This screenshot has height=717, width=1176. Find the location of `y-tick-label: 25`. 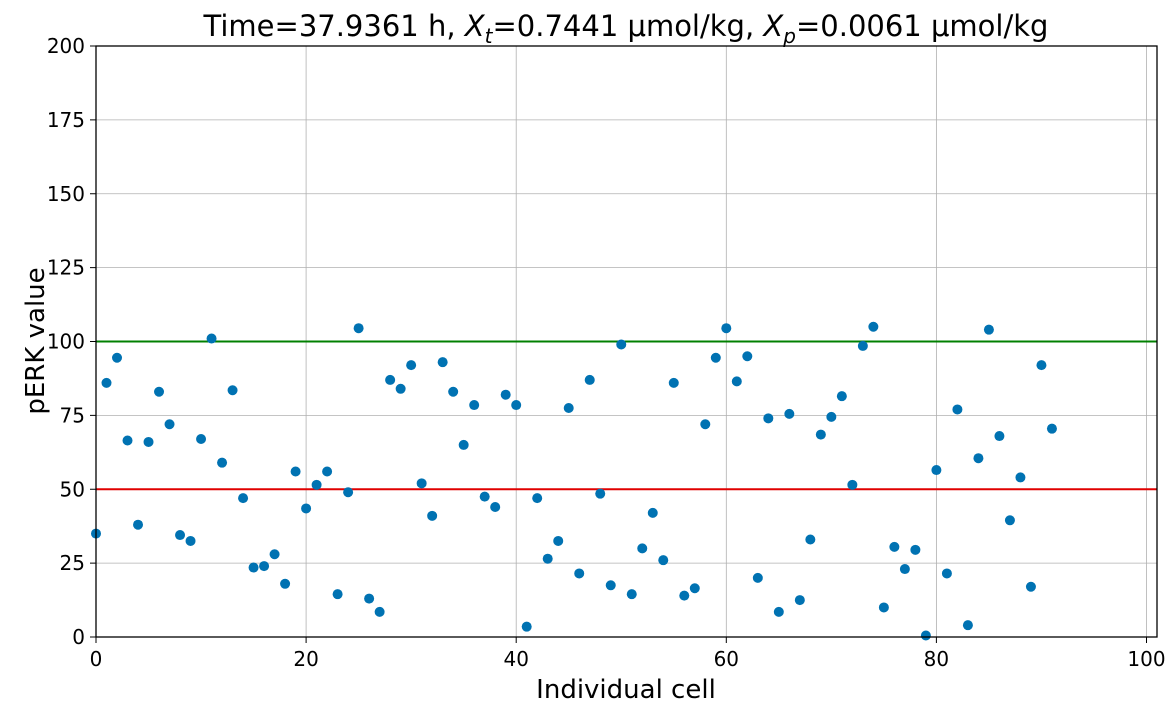

y-tick-label: 25 is located at coordinates (72, 563).